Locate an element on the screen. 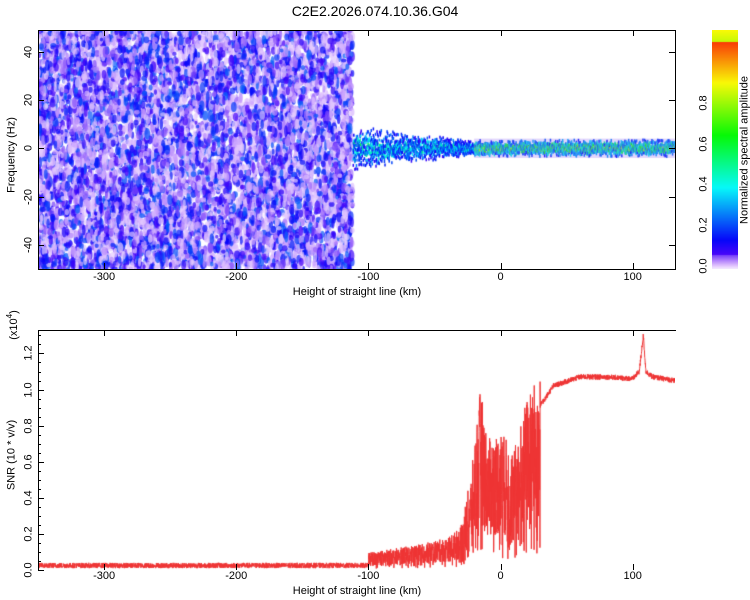  snr-y-axis-title: SNR (10 * v/v) is located at coordinates (11, 455).